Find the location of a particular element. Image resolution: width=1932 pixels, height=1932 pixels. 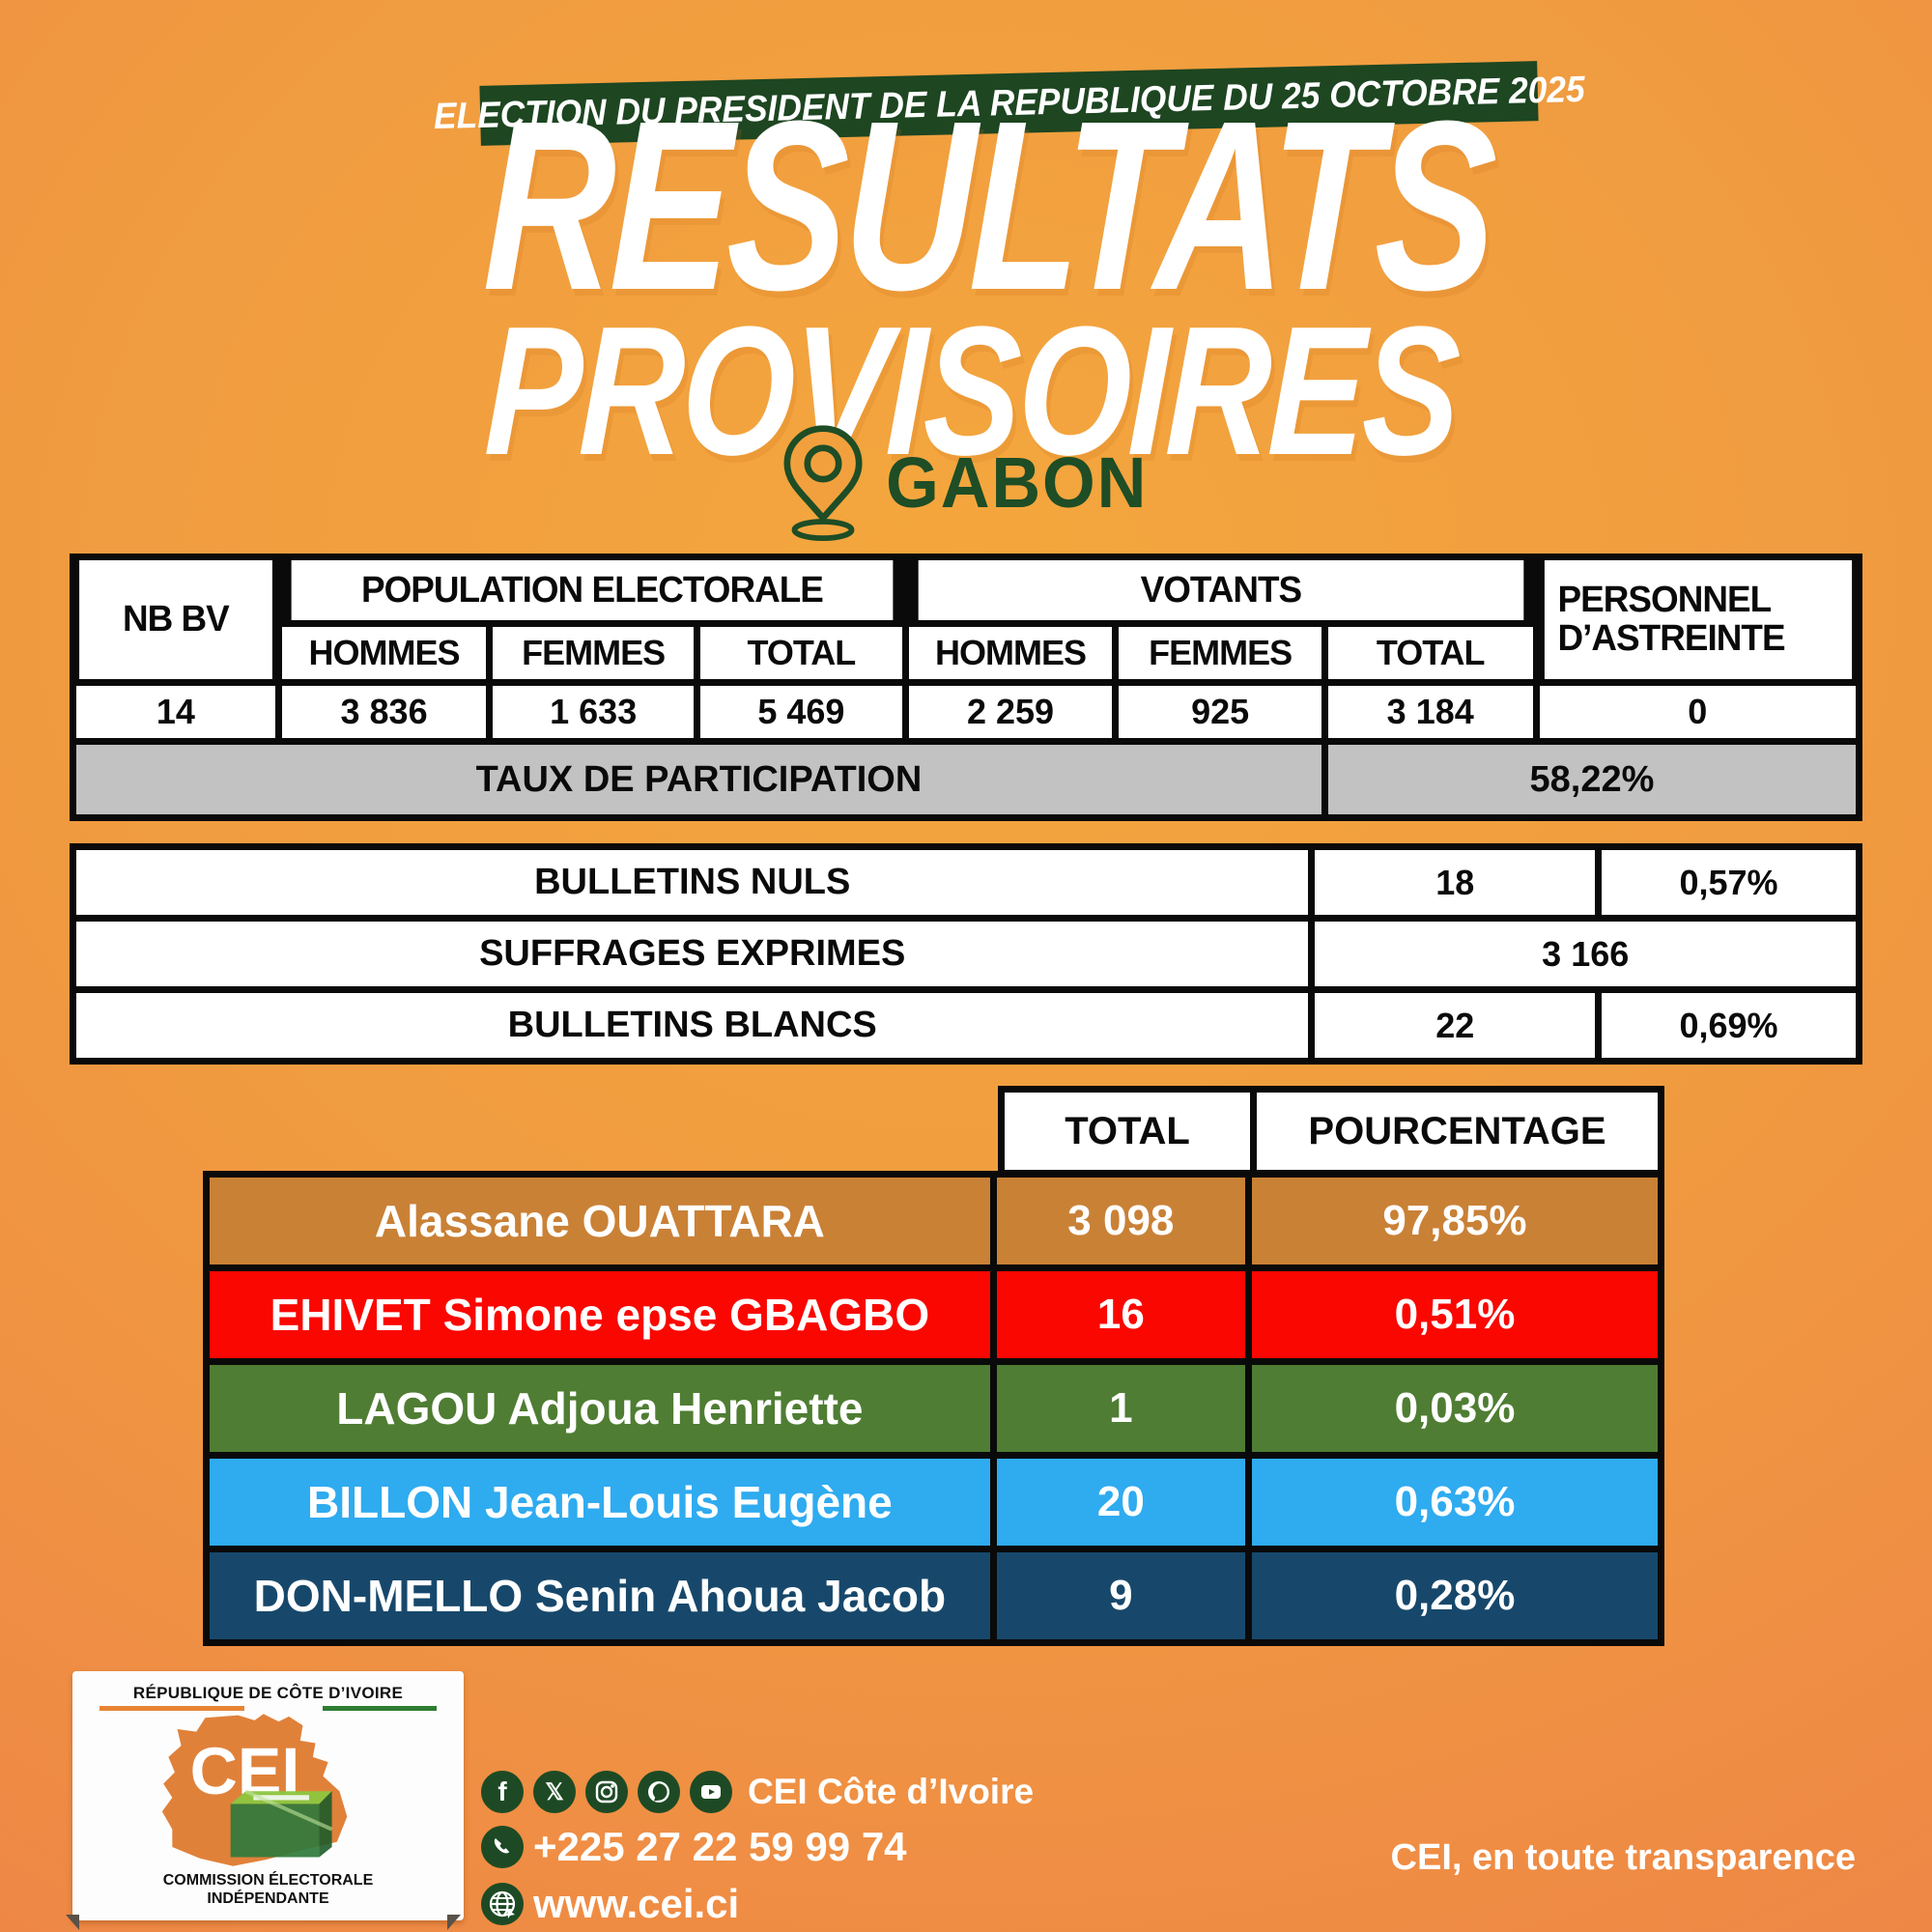

bulletins-nuls-label: BULLETINS NULS is located at coordinates (692, 882).